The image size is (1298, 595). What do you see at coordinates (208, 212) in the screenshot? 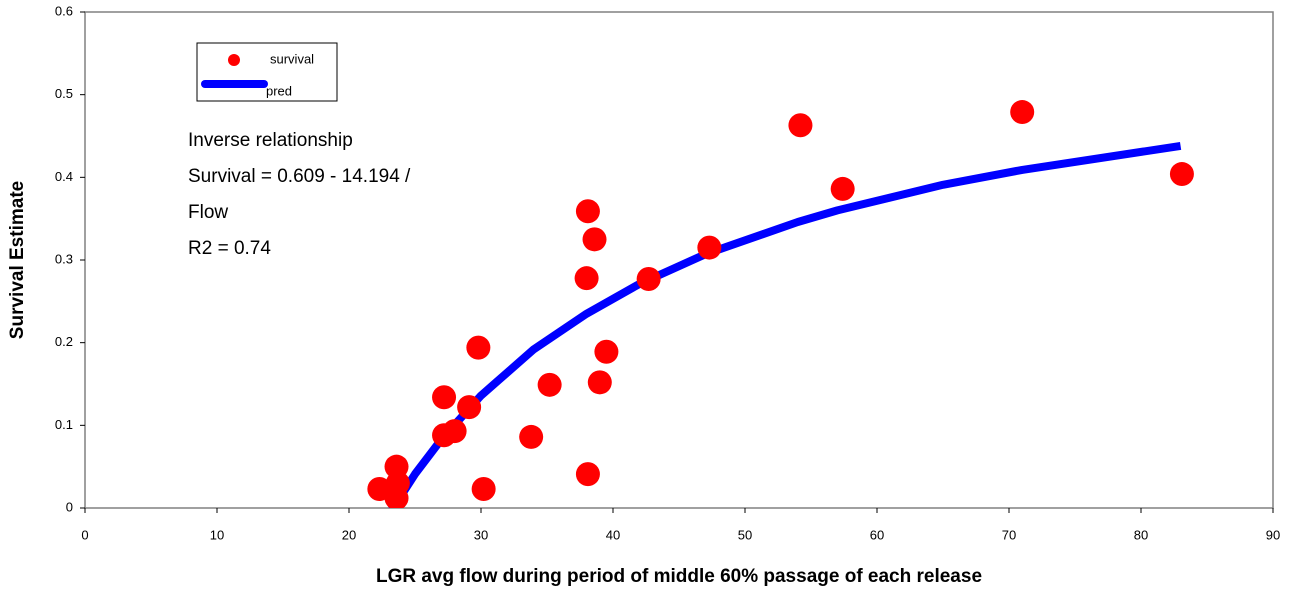
I see `annotation-line: Flow` at bounding box center [208, 212].